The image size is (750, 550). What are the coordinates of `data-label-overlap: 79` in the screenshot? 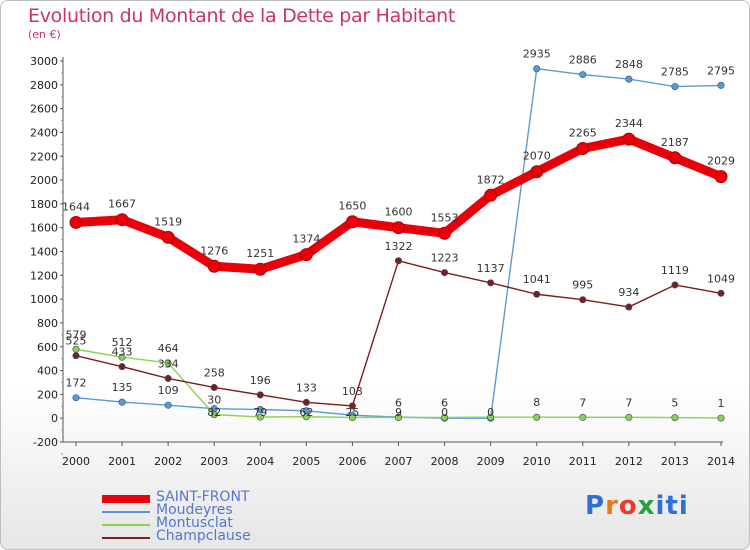 It's located at (260, 412).